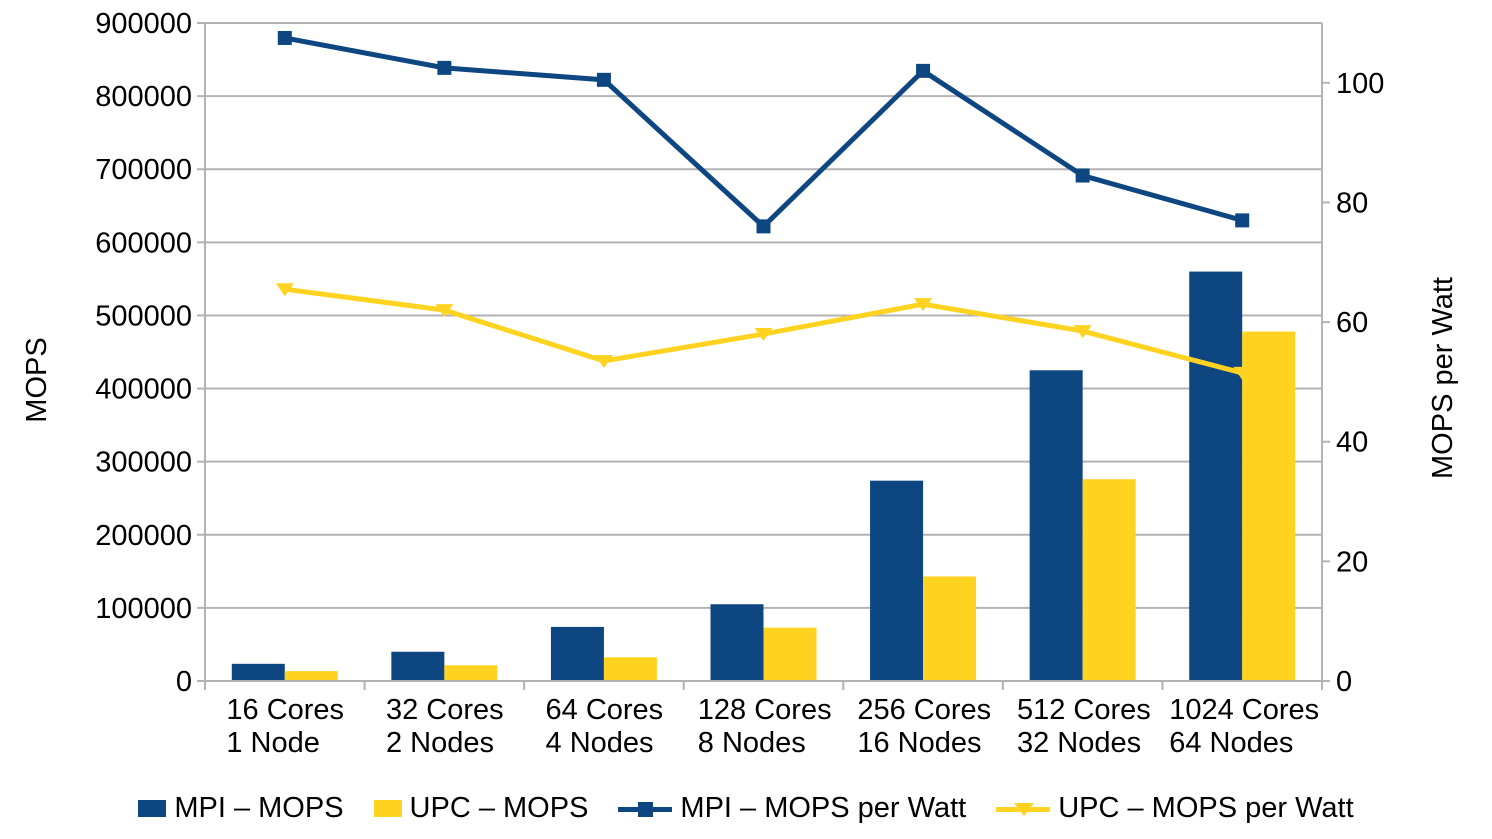 The height and width of the screenshot is (839, 1492). I want to click on triangle-marker-icon, so click(1024, 809).